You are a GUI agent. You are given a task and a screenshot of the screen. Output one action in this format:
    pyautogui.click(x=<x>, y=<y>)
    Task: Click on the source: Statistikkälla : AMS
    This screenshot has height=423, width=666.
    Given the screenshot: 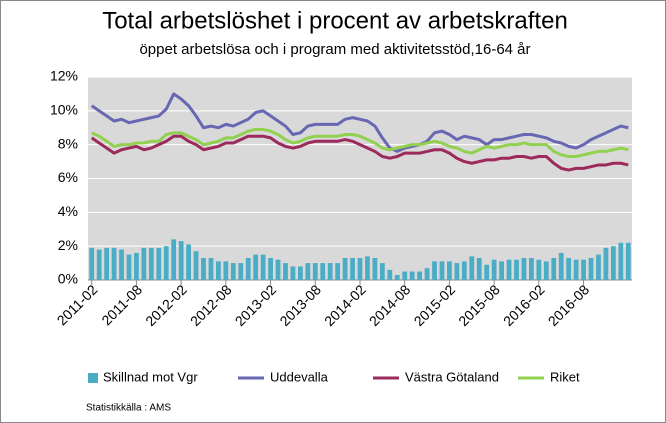 What is the action you would take?
    pyautogui.click(x=128, y=408)
    